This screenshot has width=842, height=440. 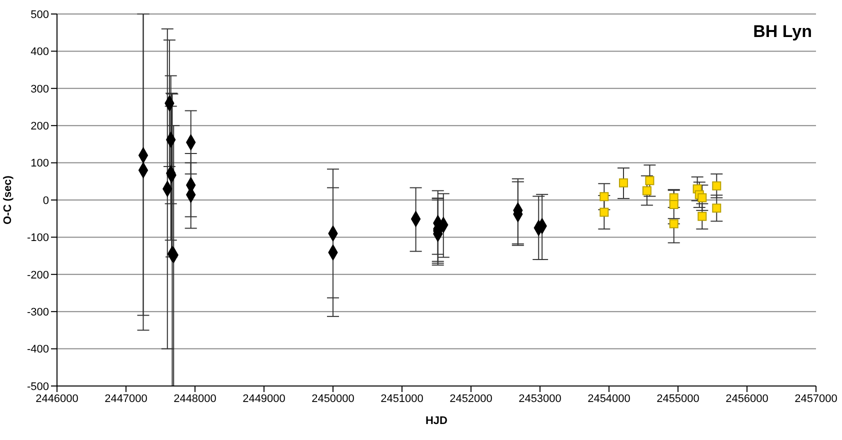 I want to click on x-tick-label: 2454000, so click(x=609, y=398).